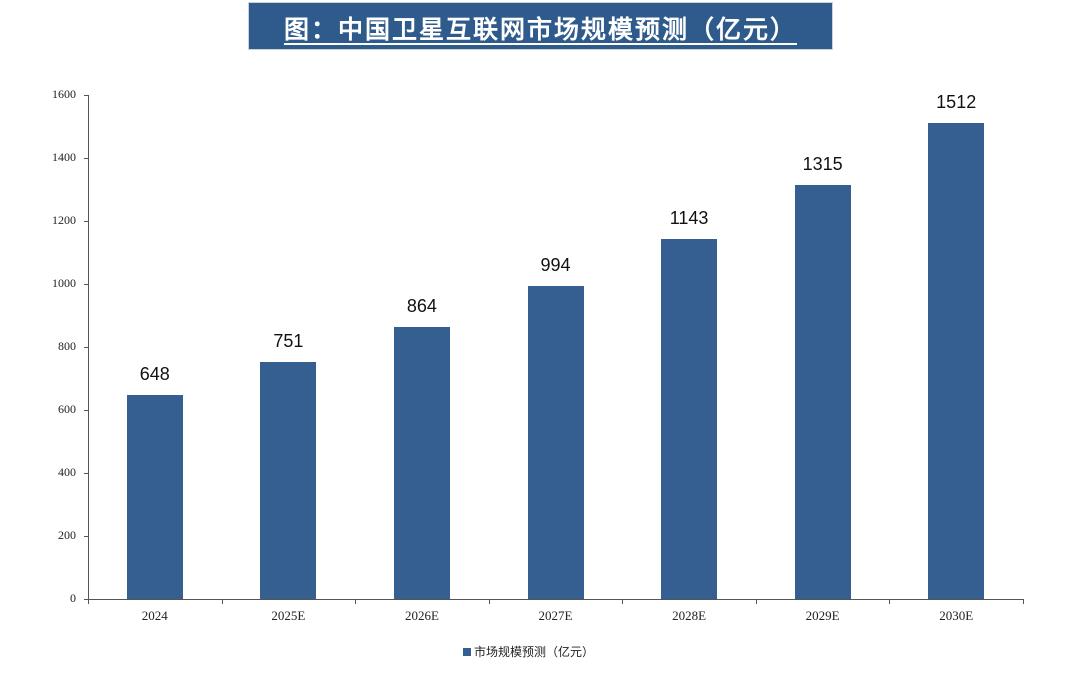 The width and height of the screenshot is (1080, 674). Describe the element at coordinates (689, 615) in the screenshot. I see `x-tick-label: 2028E` at that location.